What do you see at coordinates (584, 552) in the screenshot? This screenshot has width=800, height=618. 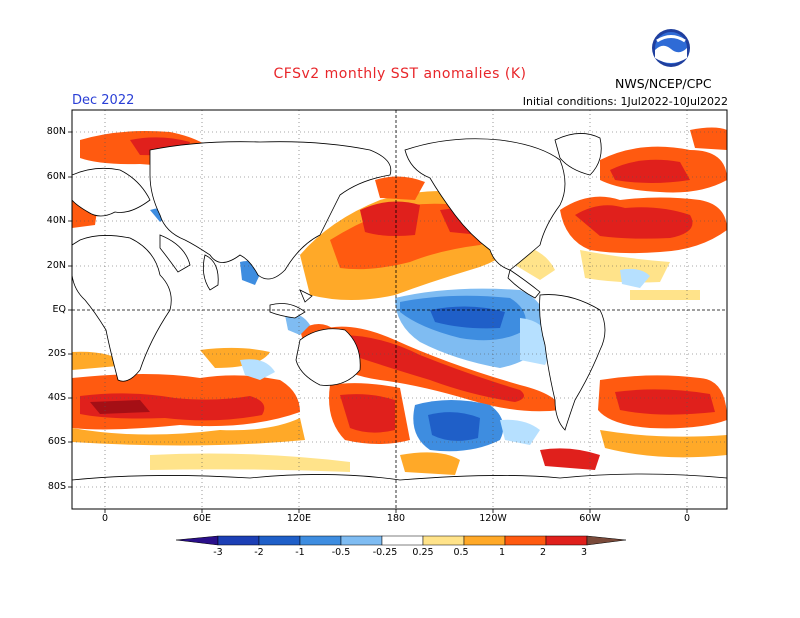 I see `colorbar-label: 3` at bounding box center [584, 552].